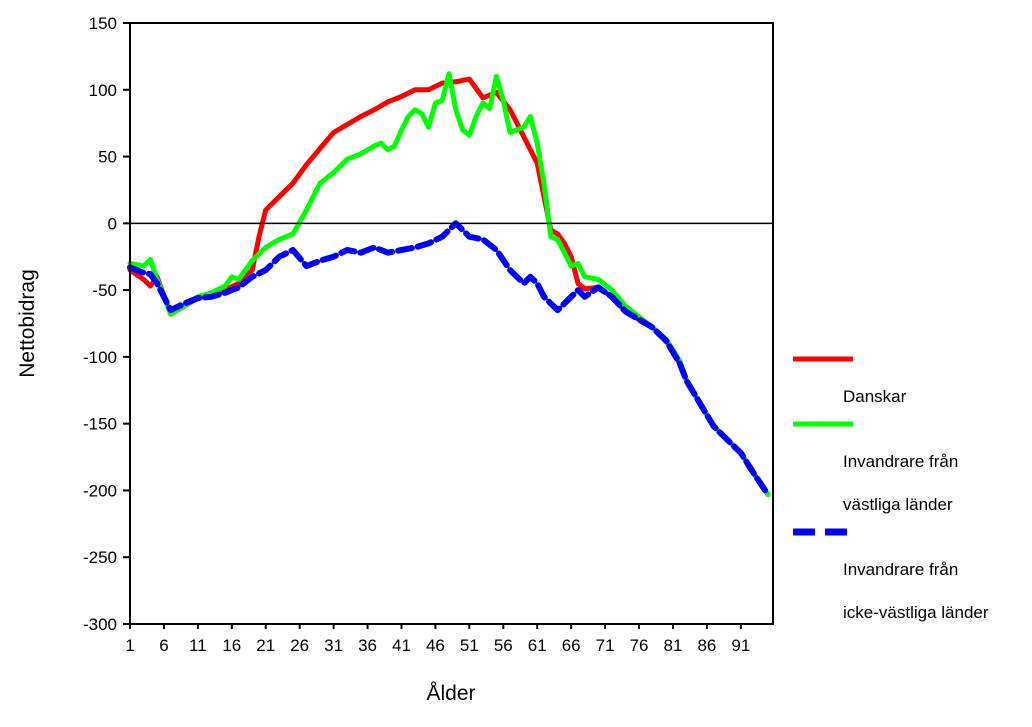  I want to click on x-tick-label: 21, so click(265, 645).